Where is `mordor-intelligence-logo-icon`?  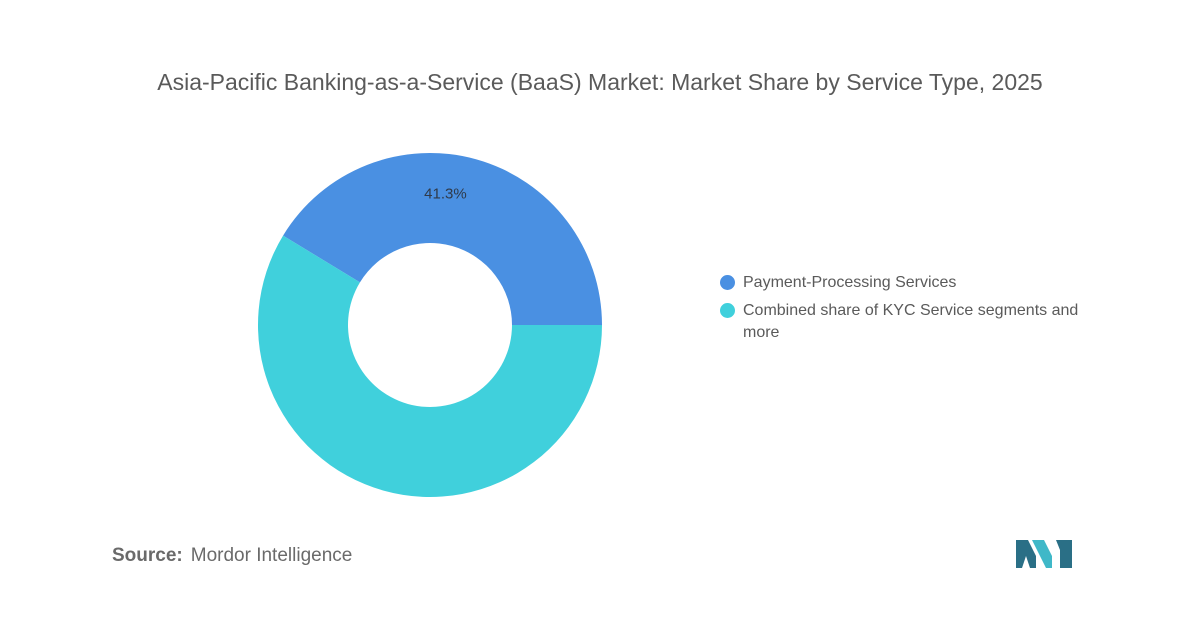
mordor-intelligence-logo-icon is located at coordinates (1044, 554).